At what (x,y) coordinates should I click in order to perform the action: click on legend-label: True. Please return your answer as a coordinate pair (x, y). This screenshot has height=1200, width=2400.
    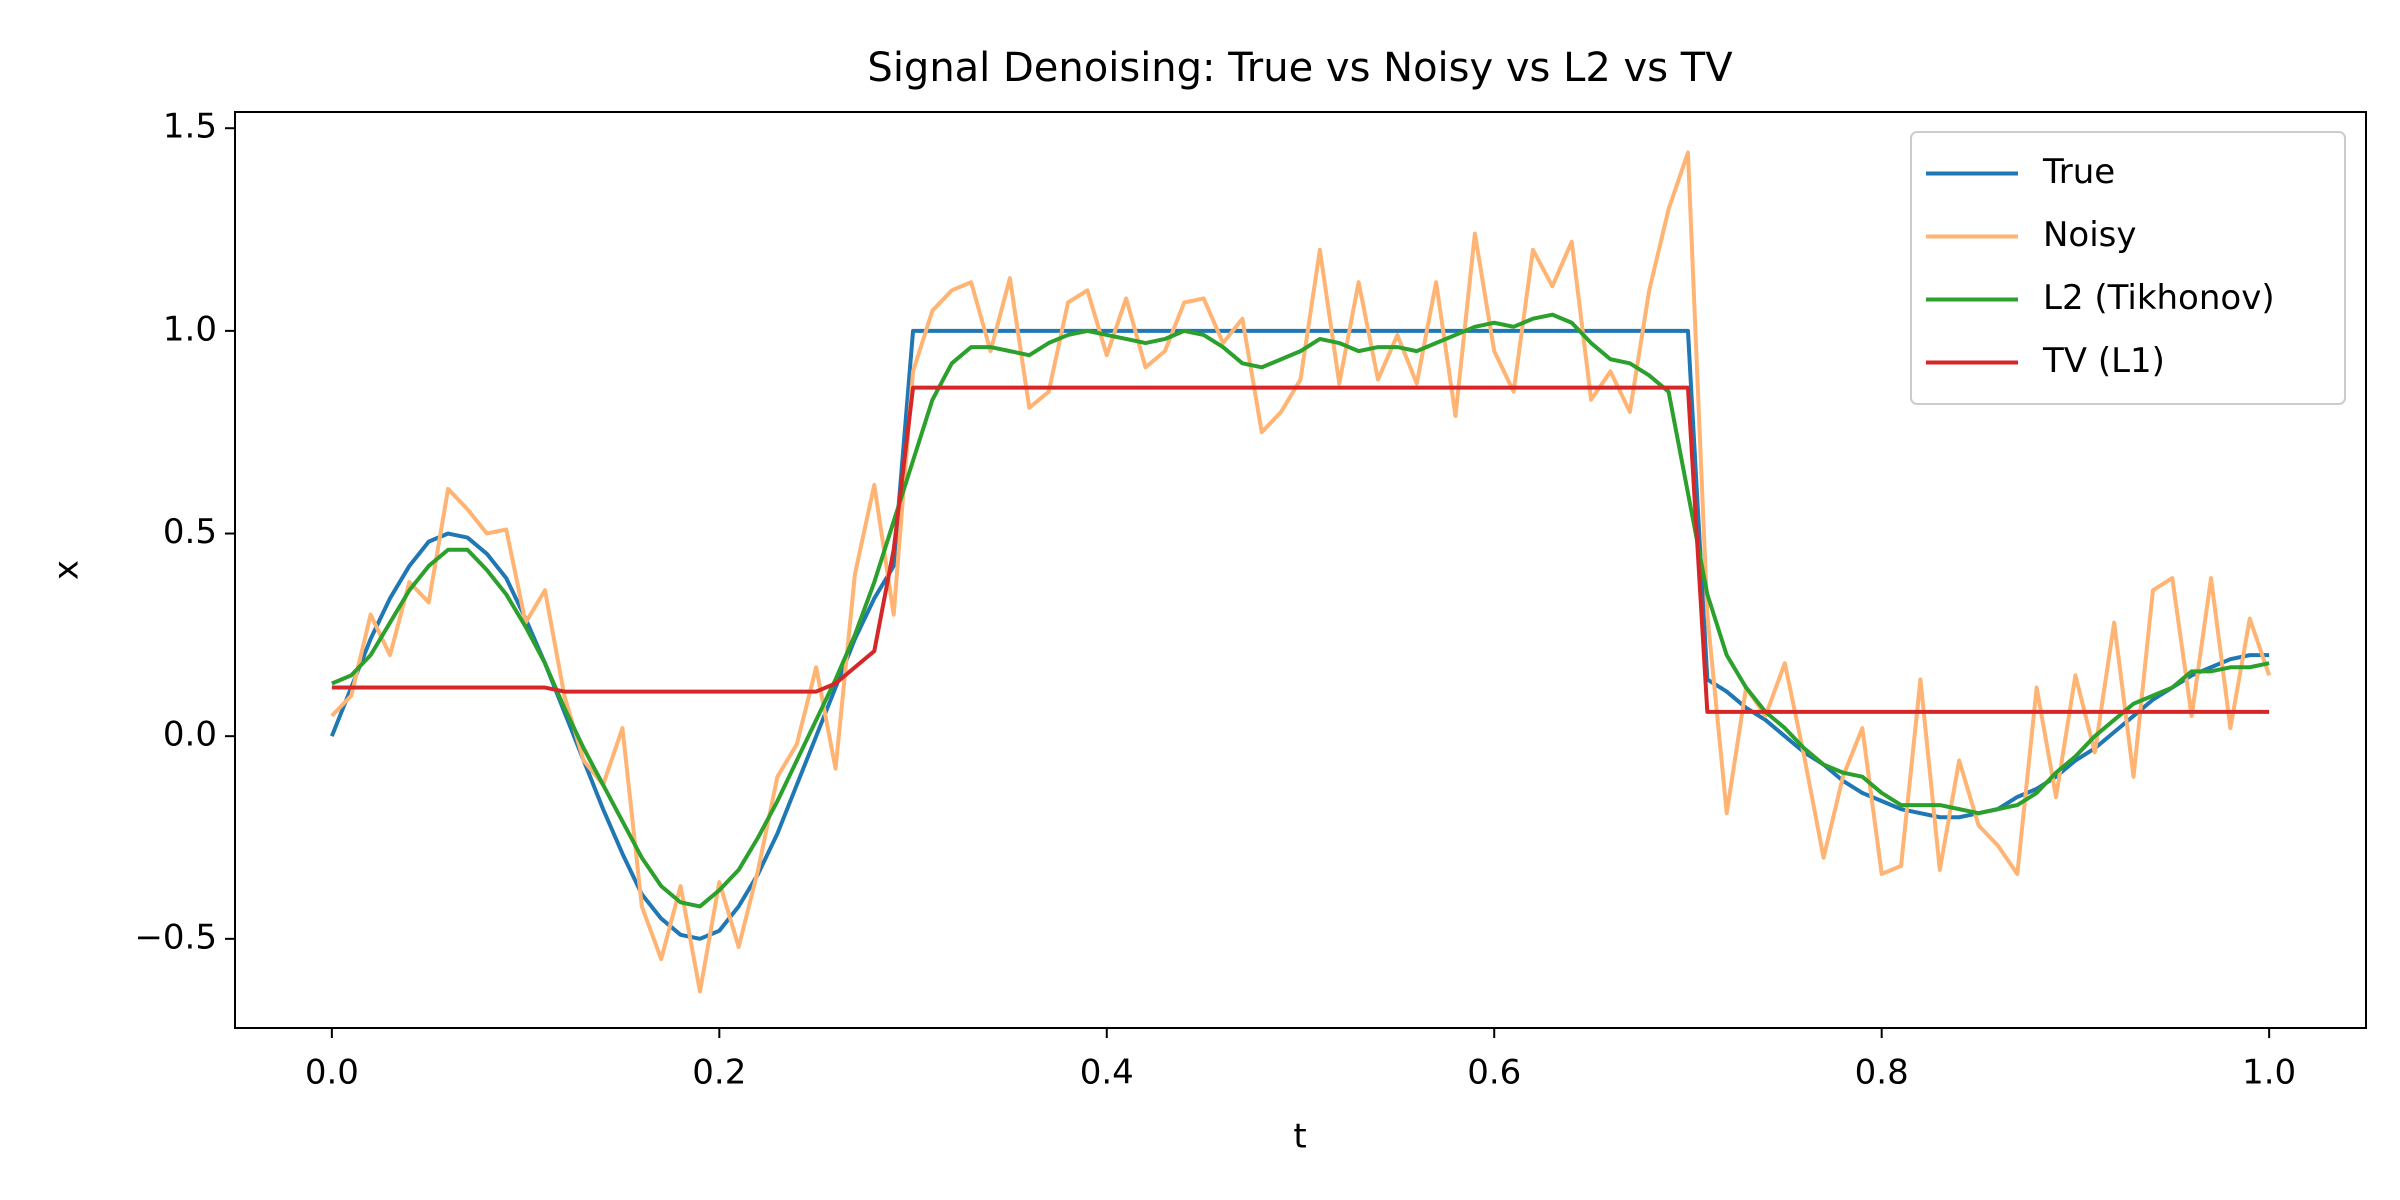
    Looking at the image, I should click on (2078, 172).